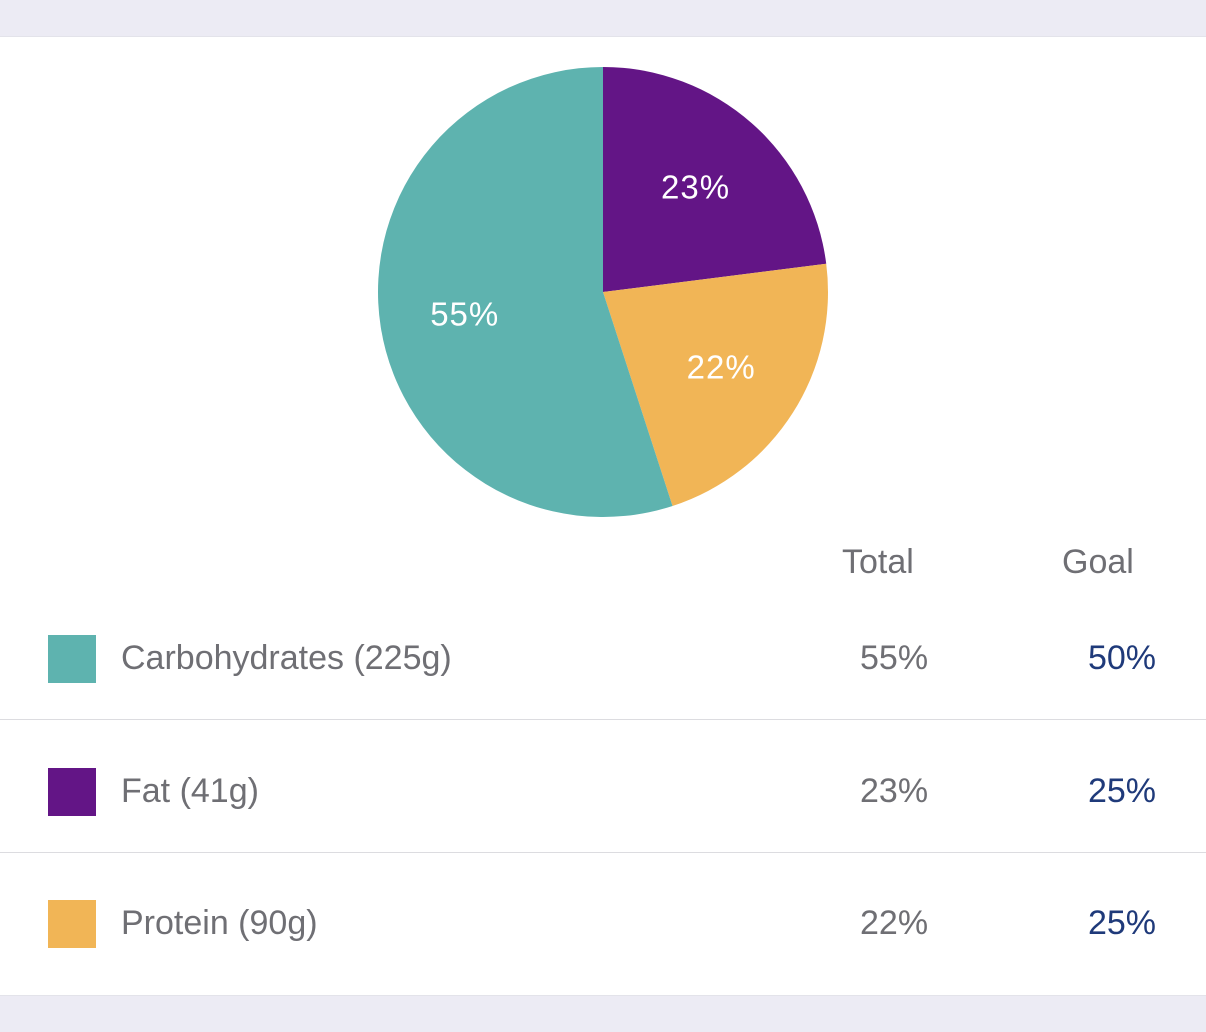 Image resolution: width=1206 pixels, height=1032 pixels. Describe the element at coordinates (190, 791) in the screenshot. I see `row-label: Fat (41g)` at that location.